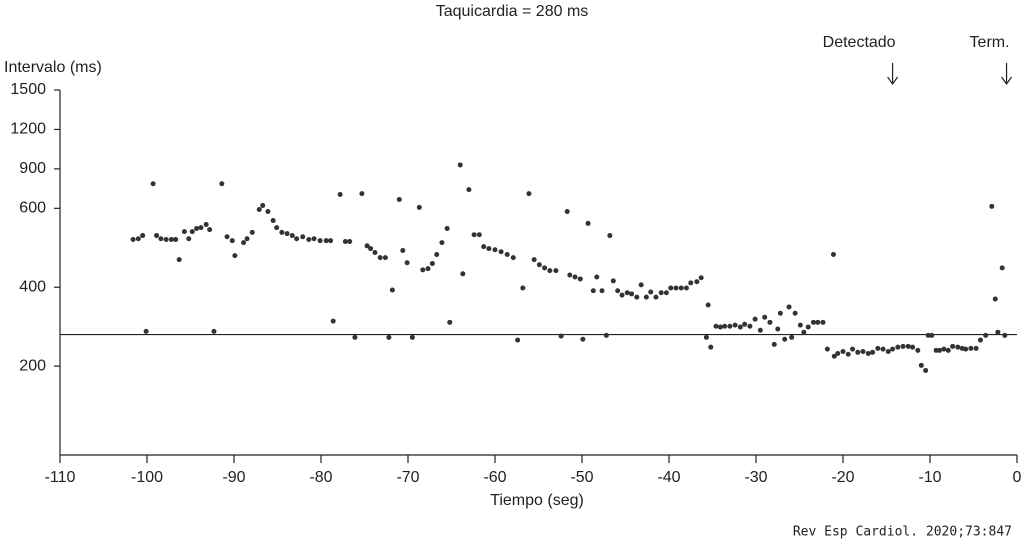 This screenshot has height=559, width=1024. I want to click on x-tick-label: 0, so click(1017, 477).